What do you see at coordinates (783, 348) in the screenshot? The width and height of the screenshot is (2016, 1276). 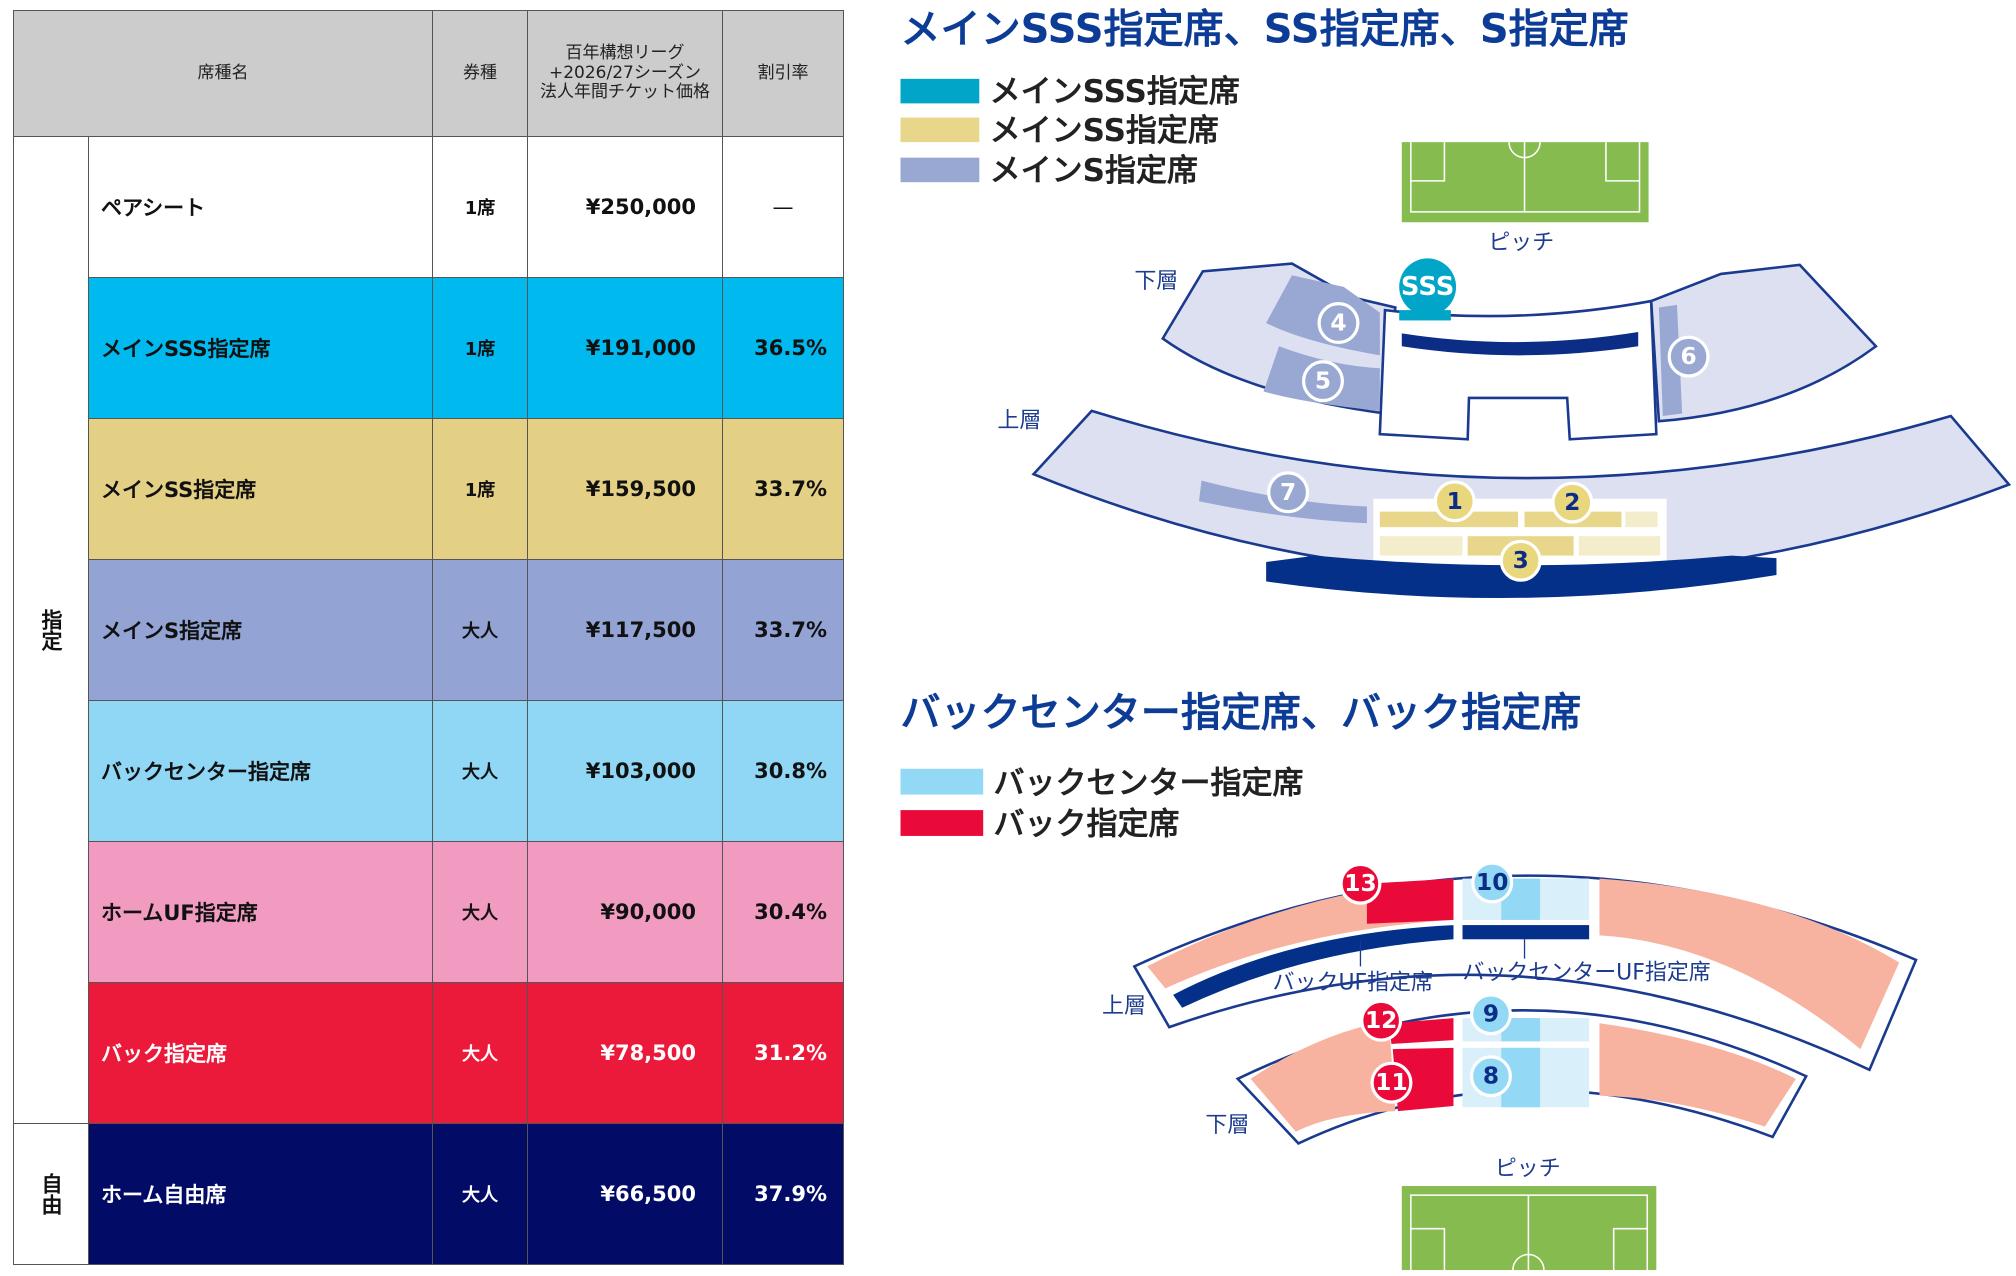 I see `discount: 36.5%` at bounding box center [783, 348].